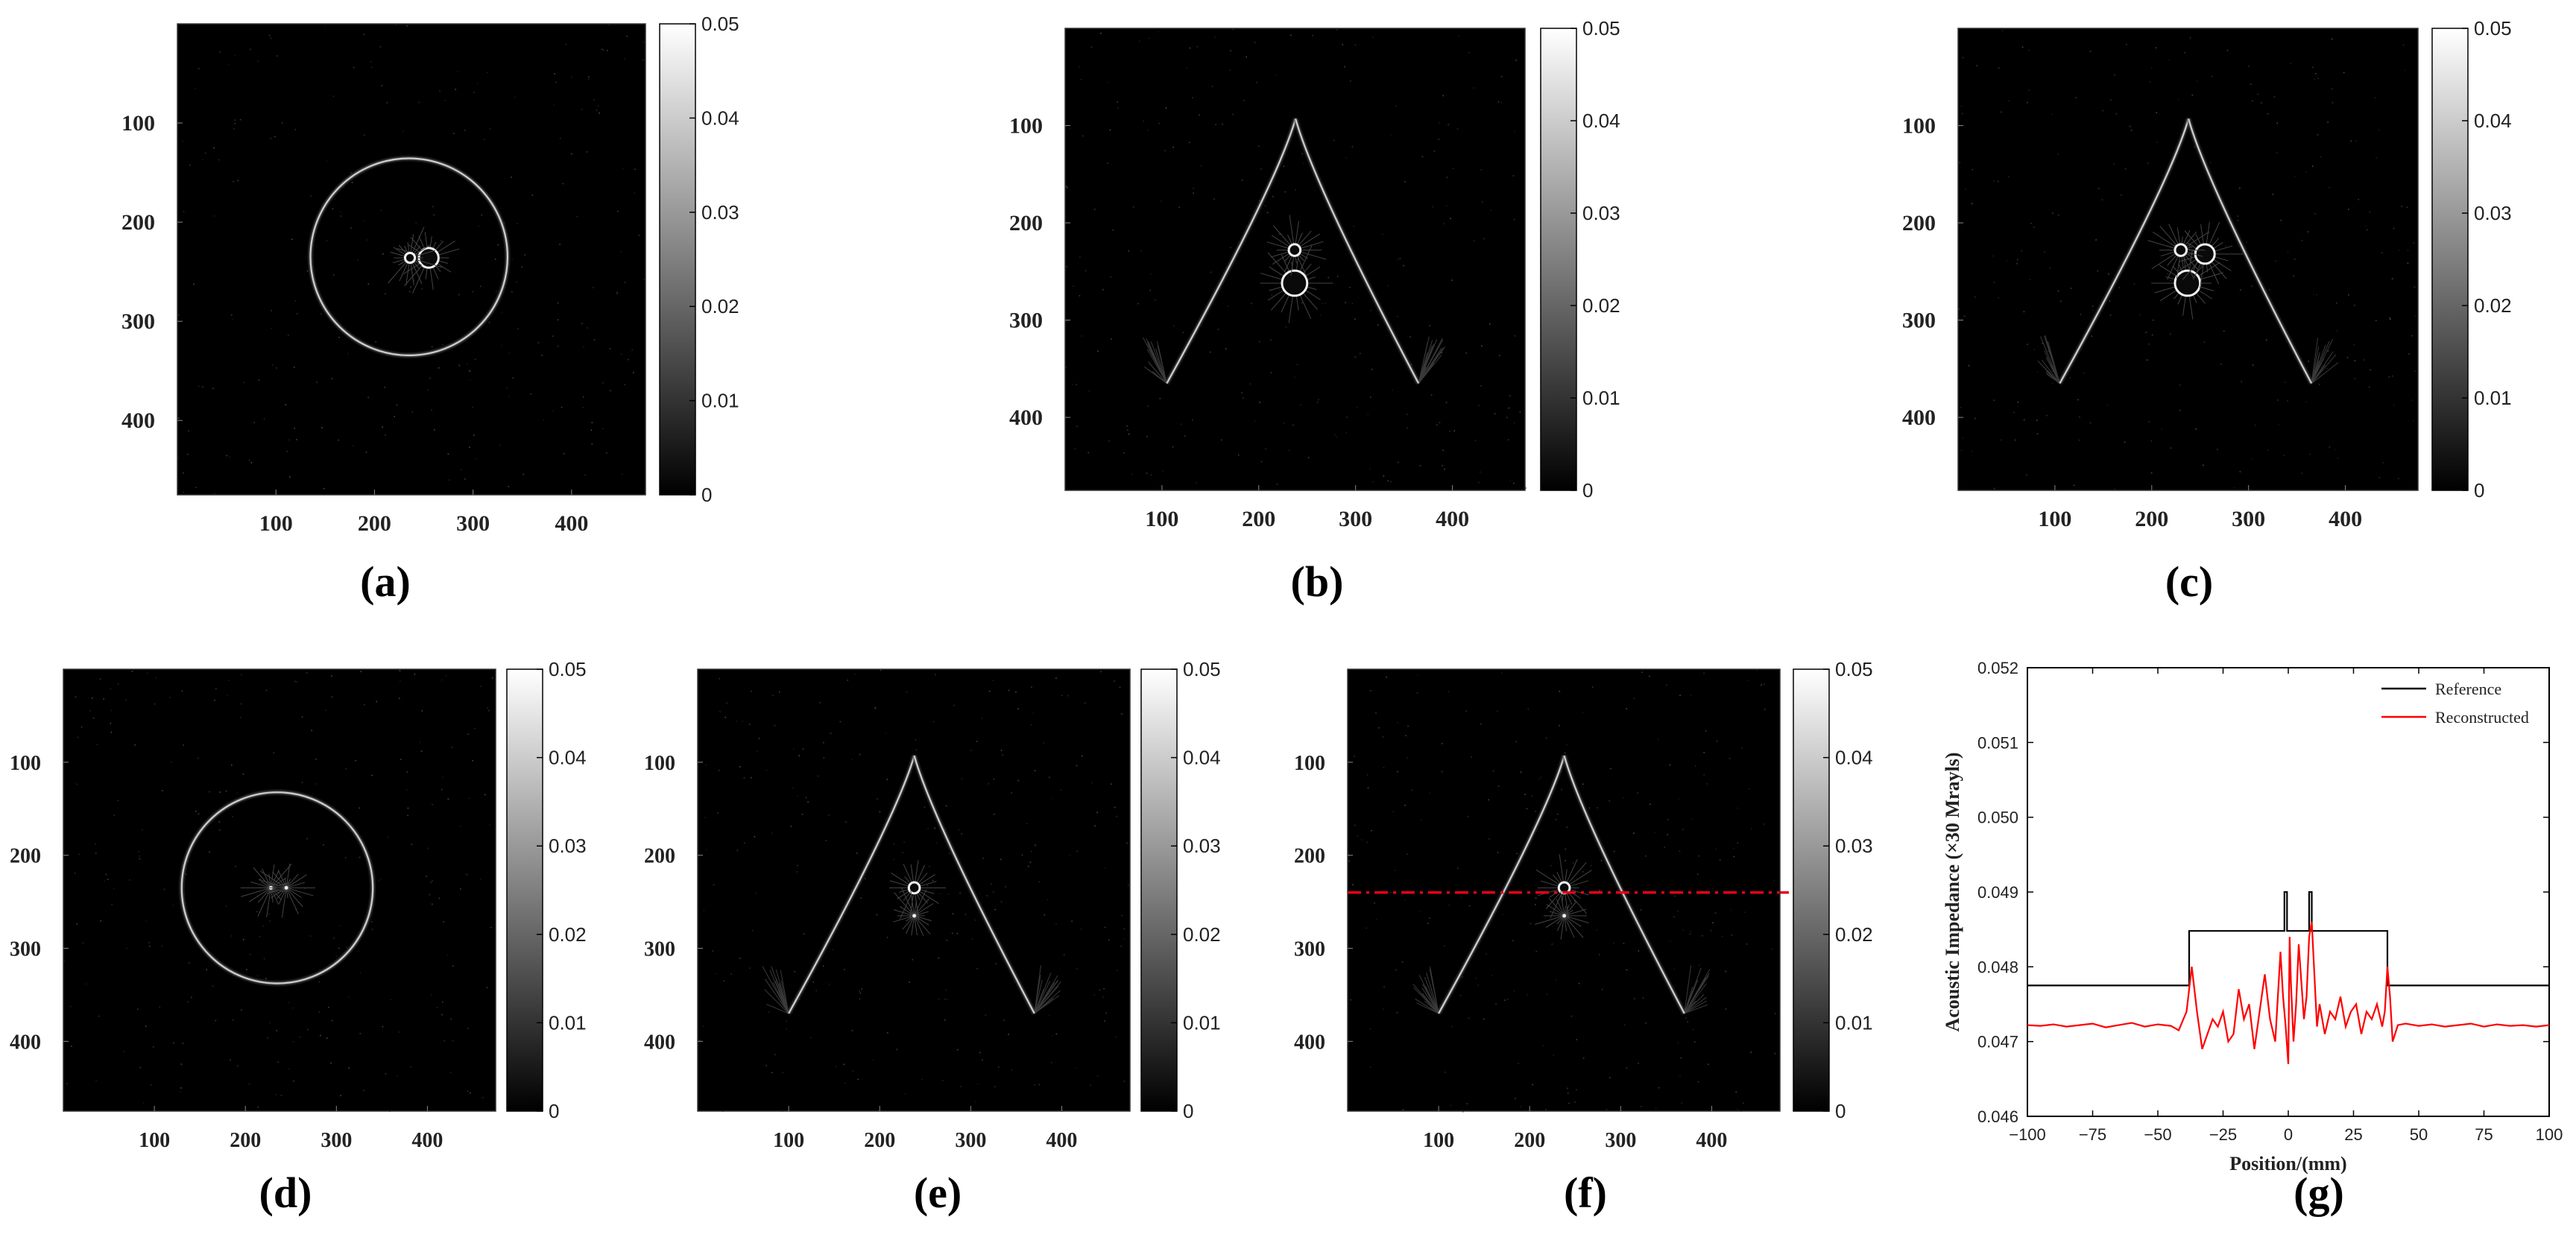 The height and width of the screenshot is (1246, 2576). Describe the element at coordinates (2549, 1134) in the screenshot. I see `x-tick-label: 100` at that location.